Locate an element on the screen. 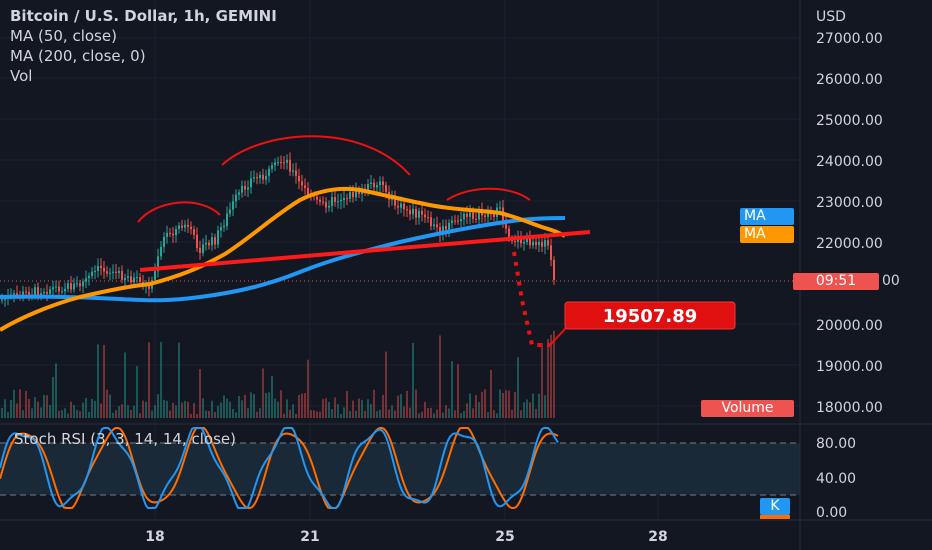  target-price-callout is located at coordinates (650, 315).